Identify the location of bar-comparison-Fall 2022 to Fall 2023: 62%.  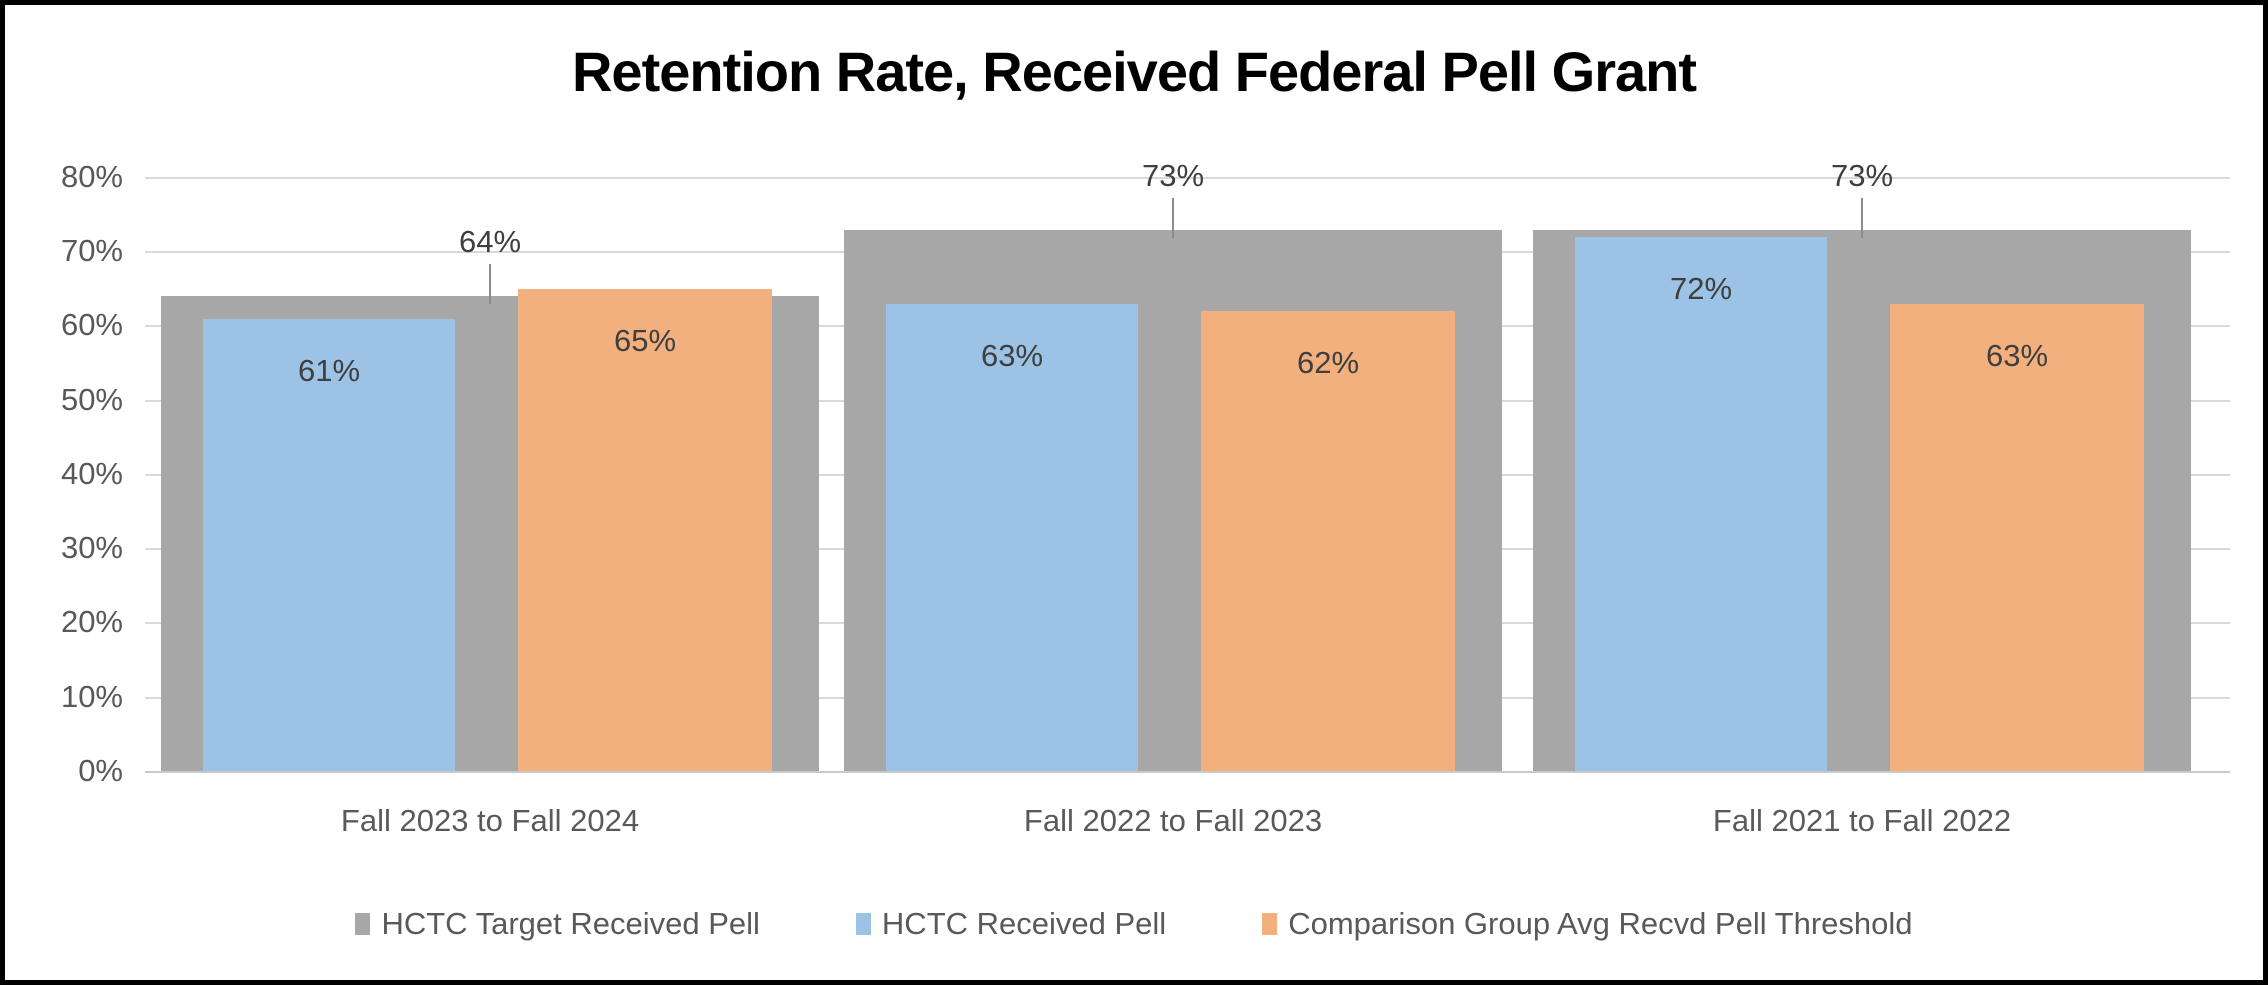
(1328, 541).